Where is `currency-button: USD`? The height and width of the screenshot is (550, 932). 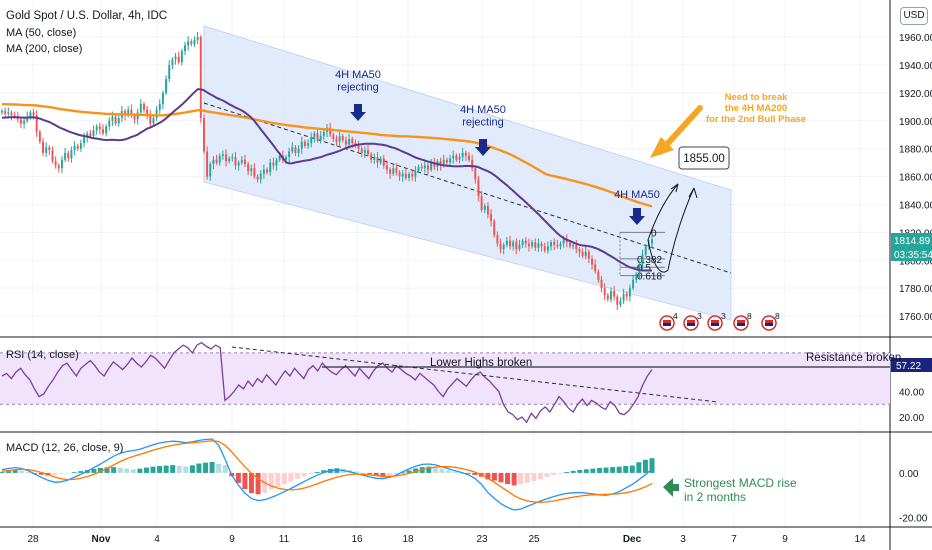
currency-button: USD is located at coordinates (914, 16).